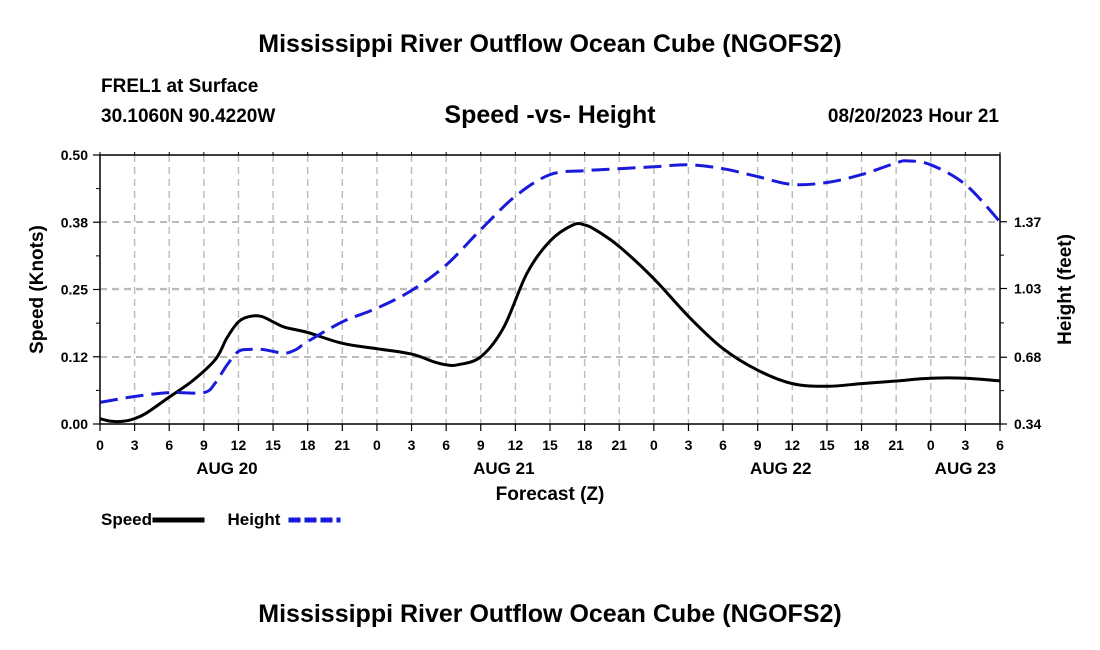  I want to click on station-coords: 30.1060N 90.4220W, so click(188, 116).